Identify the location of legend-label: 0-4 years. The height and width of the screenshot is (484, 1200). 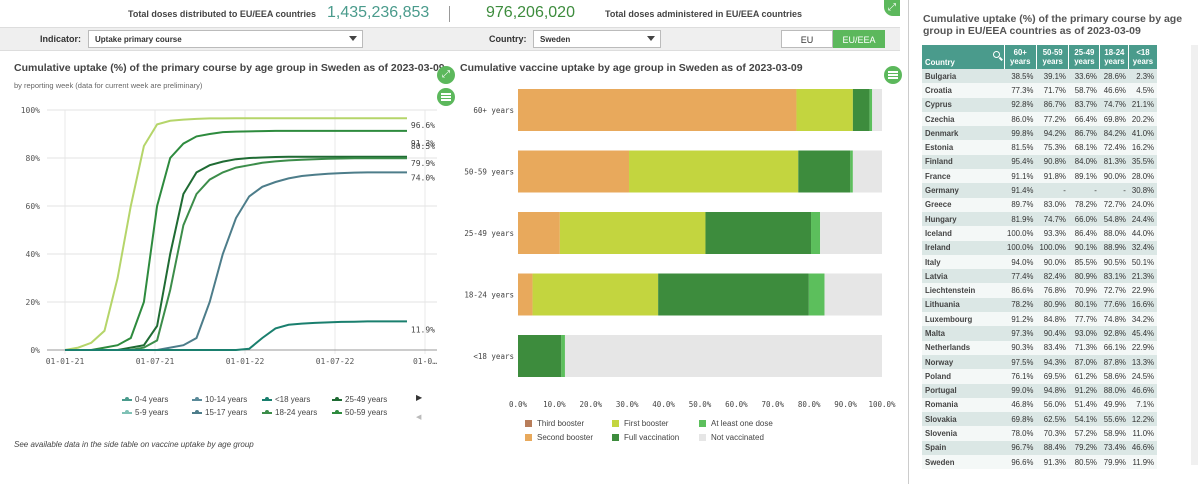
(152, 399).